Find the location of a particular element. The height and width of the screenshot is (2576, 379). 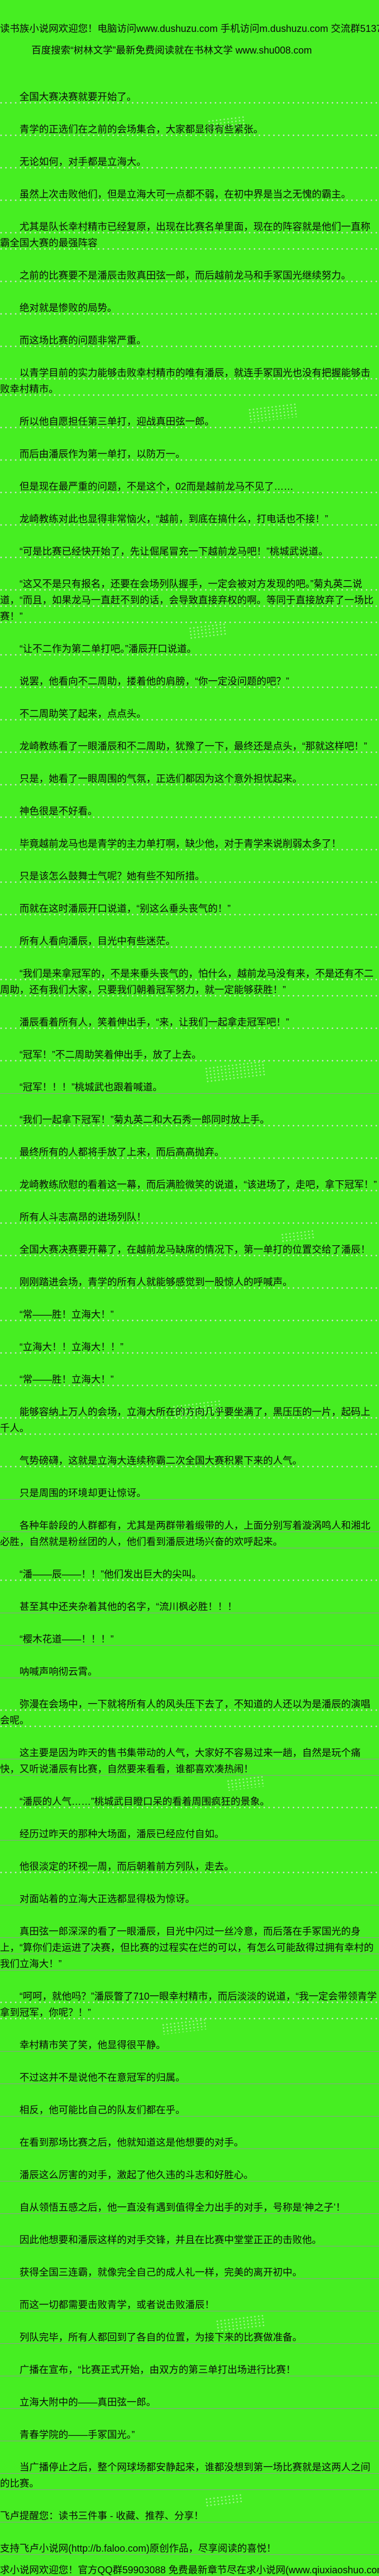

paragraph: 所有人看向潘辰，目光中有些迷茫。 is located at coordinates (190, 941).